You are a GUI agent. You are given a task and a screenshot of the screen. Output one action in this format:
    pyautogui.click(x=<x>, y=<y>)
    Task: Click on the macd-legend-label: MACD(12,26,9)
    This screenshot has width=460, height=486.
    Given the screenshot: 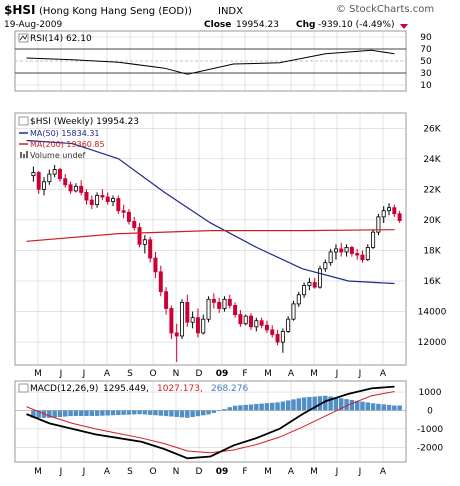 What is the action you would take?
    pyautogui.click(x=64, y=389)
    